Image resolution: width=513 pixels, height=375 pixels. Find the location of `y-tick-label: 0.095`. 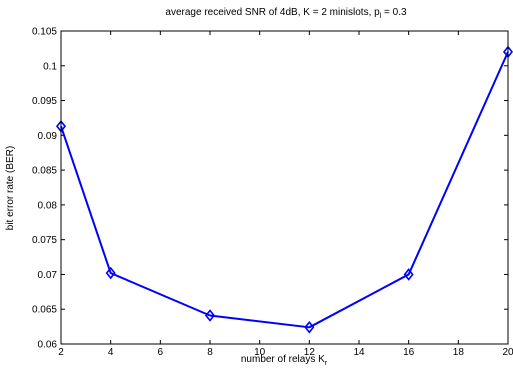

y-tick-label: 0.095 is located at coordinates (44, 101).